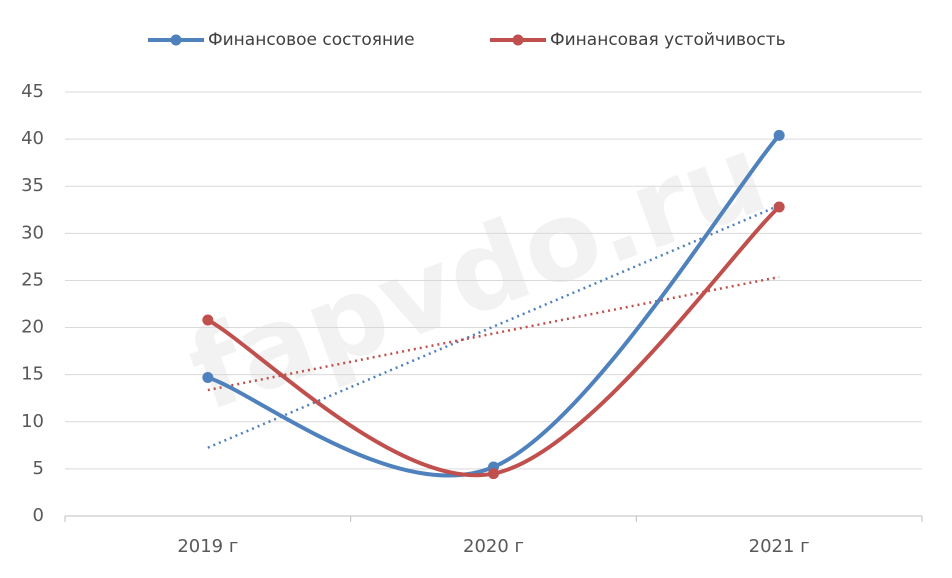  I want to click on y-tick-label: 20, so click(32, 327).